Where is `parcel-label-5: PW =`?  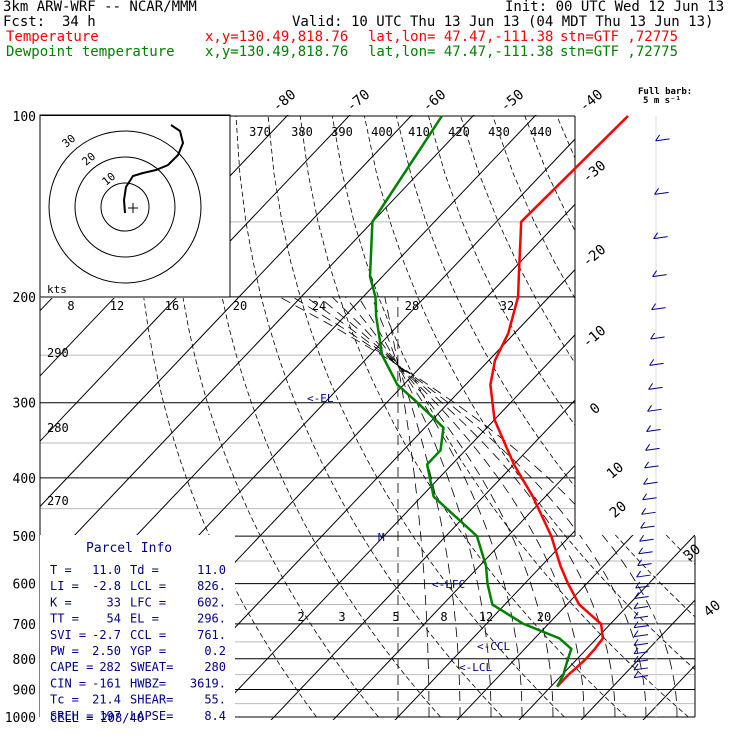
parcel-label-5: PW = is located at coordinates (64, 651).